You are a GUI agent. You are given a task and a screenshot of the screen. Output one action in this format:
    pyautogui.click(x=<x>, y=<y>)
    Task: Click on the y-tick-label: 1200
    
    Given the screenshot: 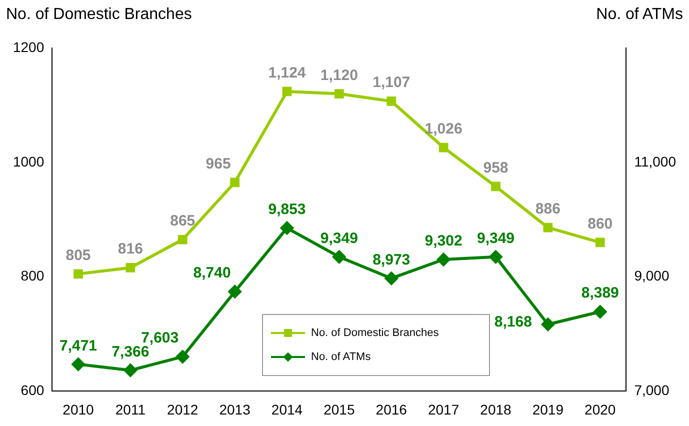 What is the action you would take?
    pyautogui.click(x=28, y=46)
    